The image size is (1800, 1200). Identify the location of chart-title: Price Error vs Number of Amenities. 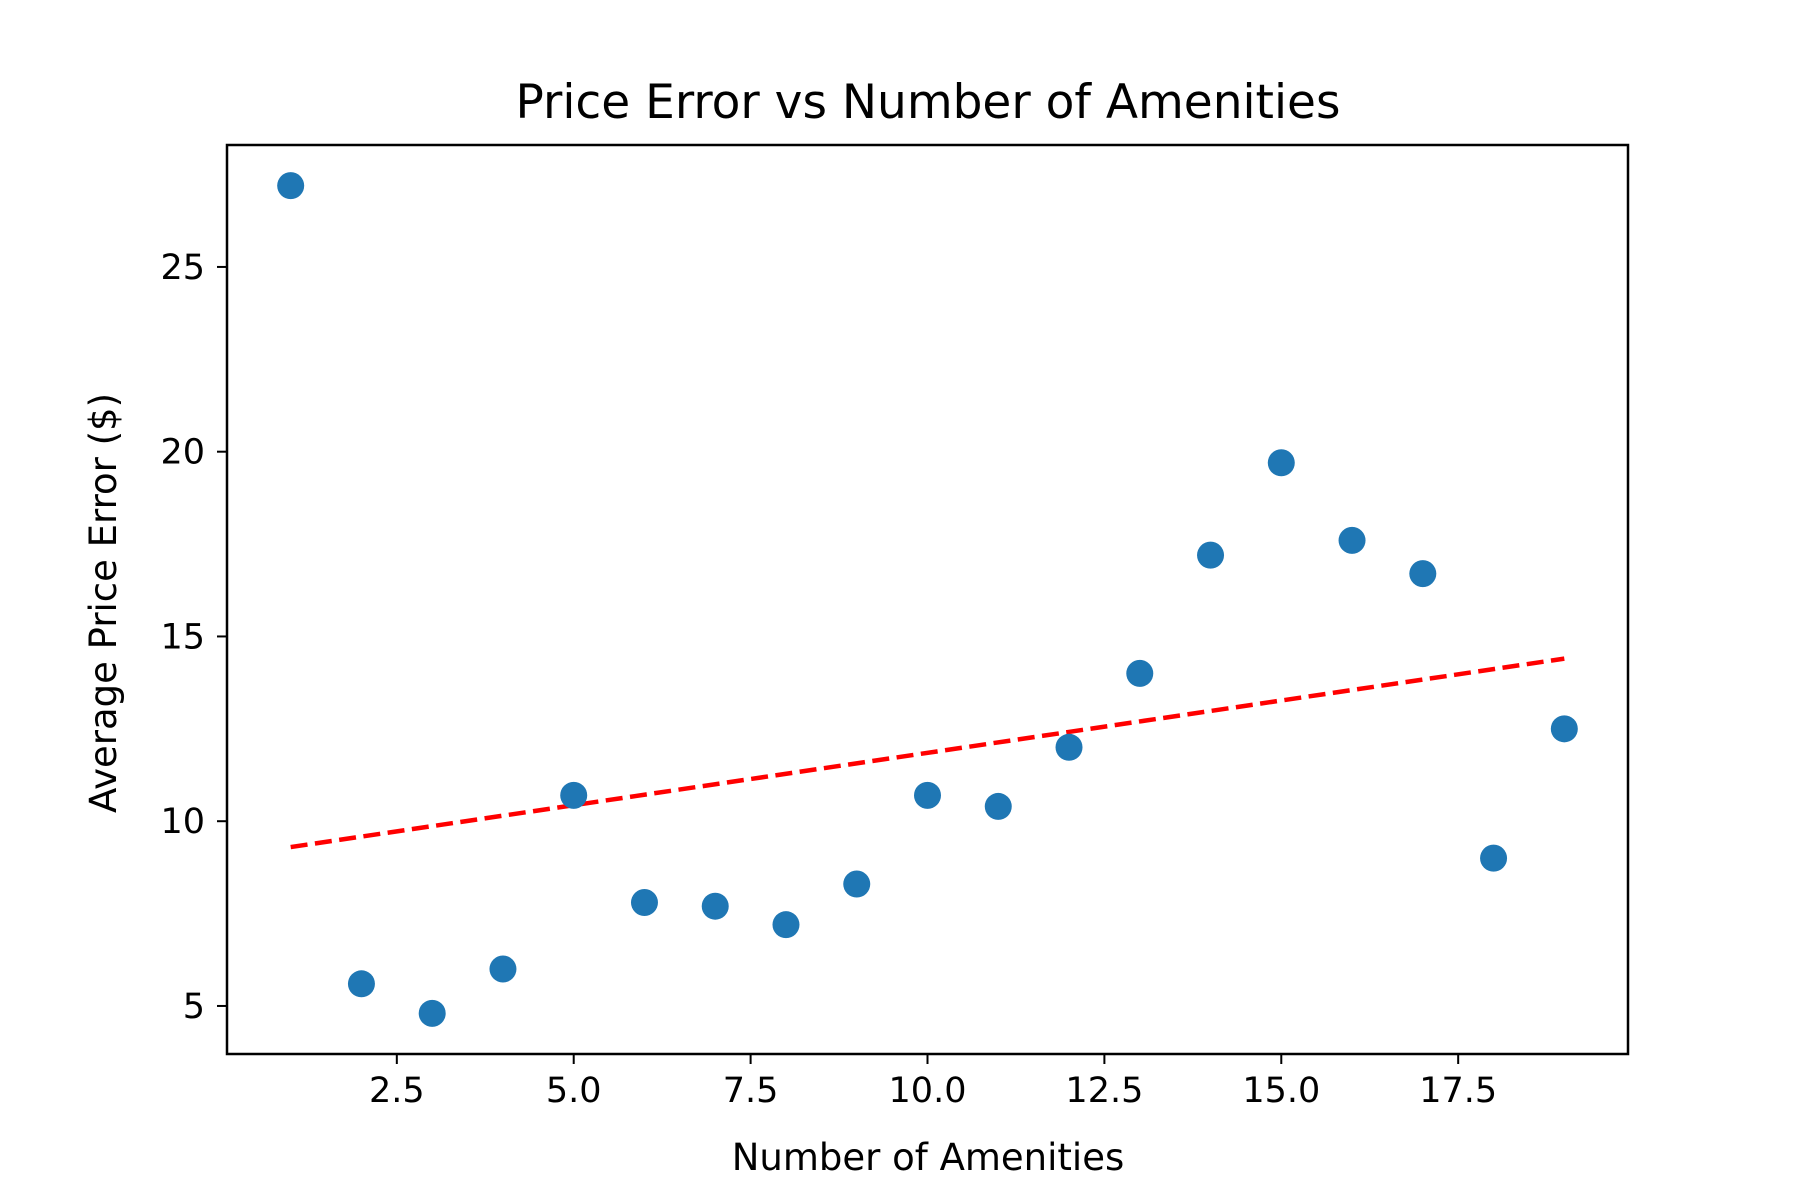
(928, 102).